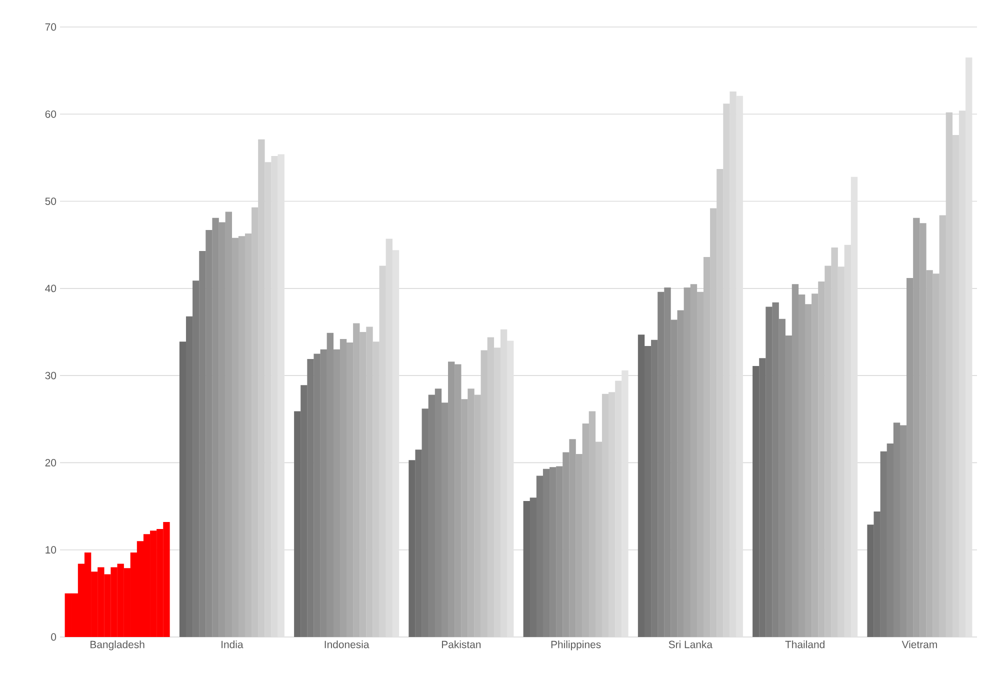  Describe the element at coordinates (233, 644) in the screenshot. I see `x-tick-label: India` at that location.